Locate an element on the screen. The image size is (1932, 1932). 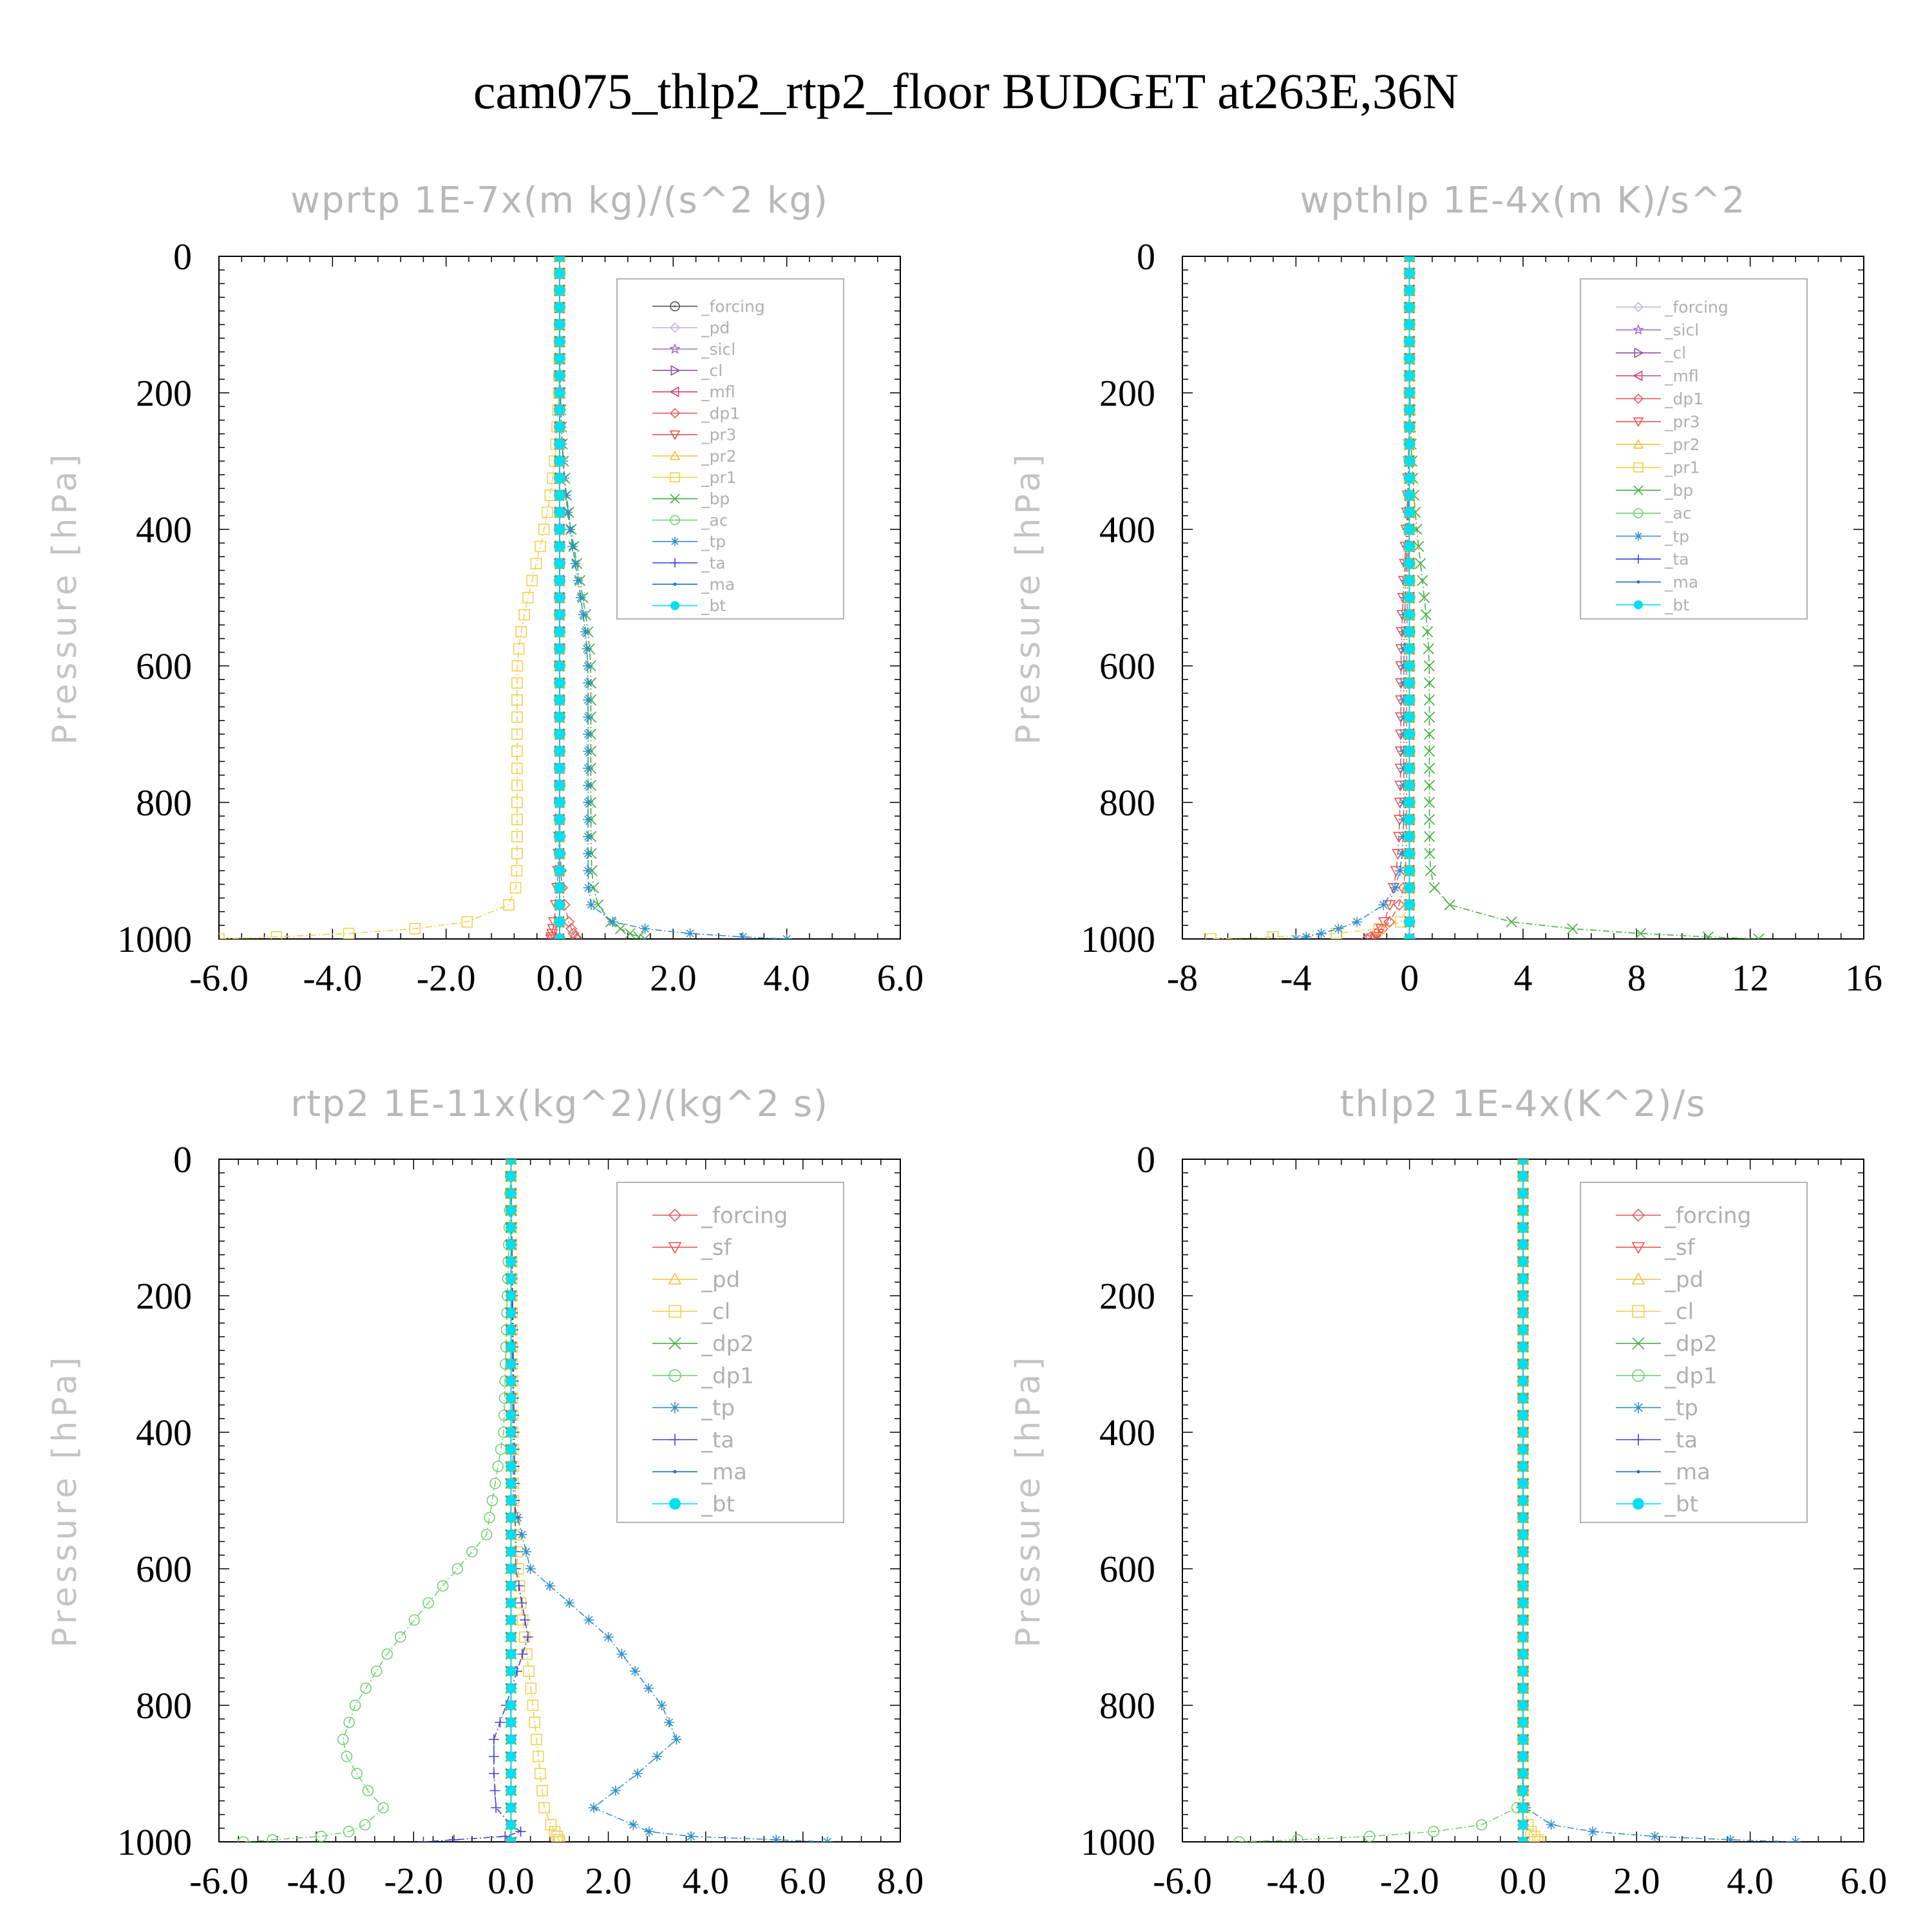
legend-label: _ta is located at coordinates (717, 1440).